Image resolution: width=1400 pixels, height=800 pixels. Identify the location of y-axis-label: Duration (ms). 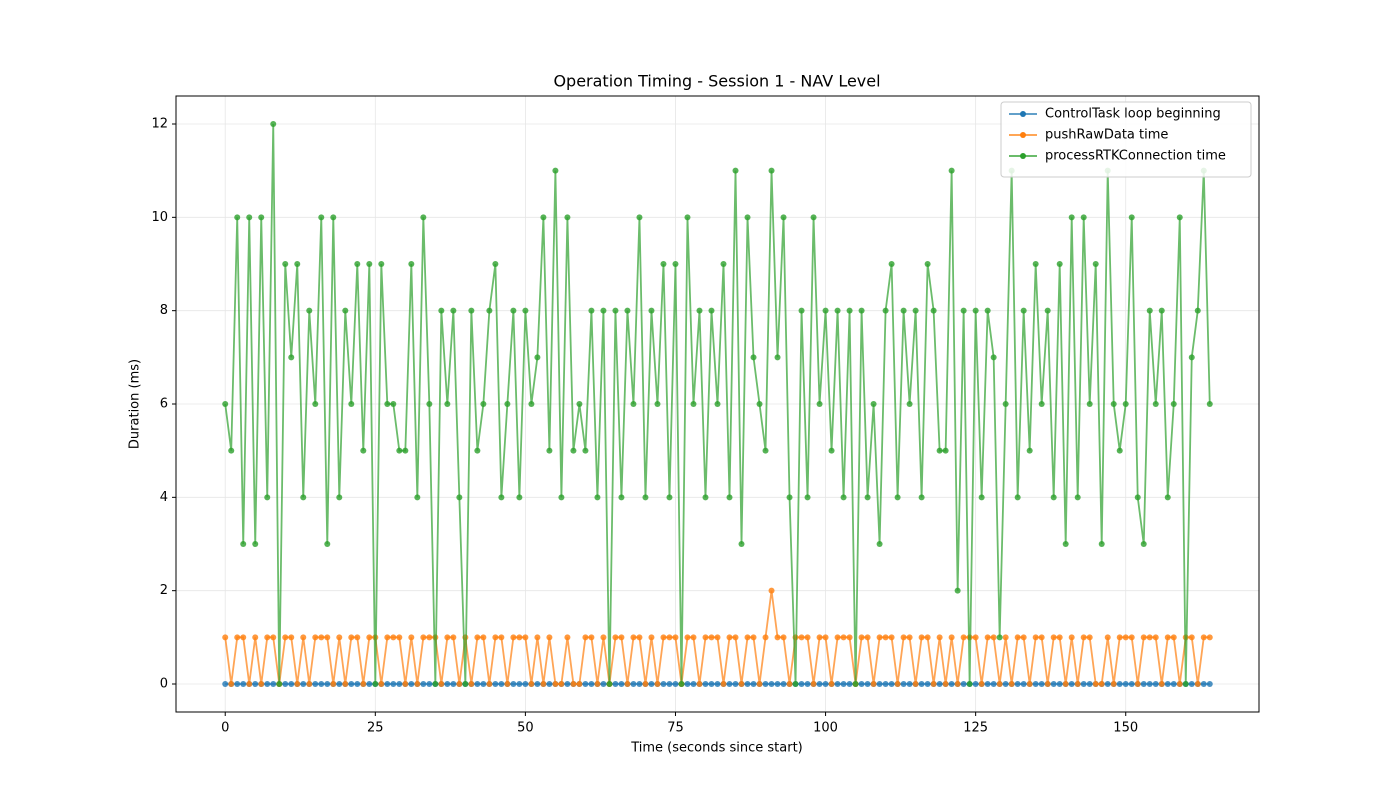
(135, 404).